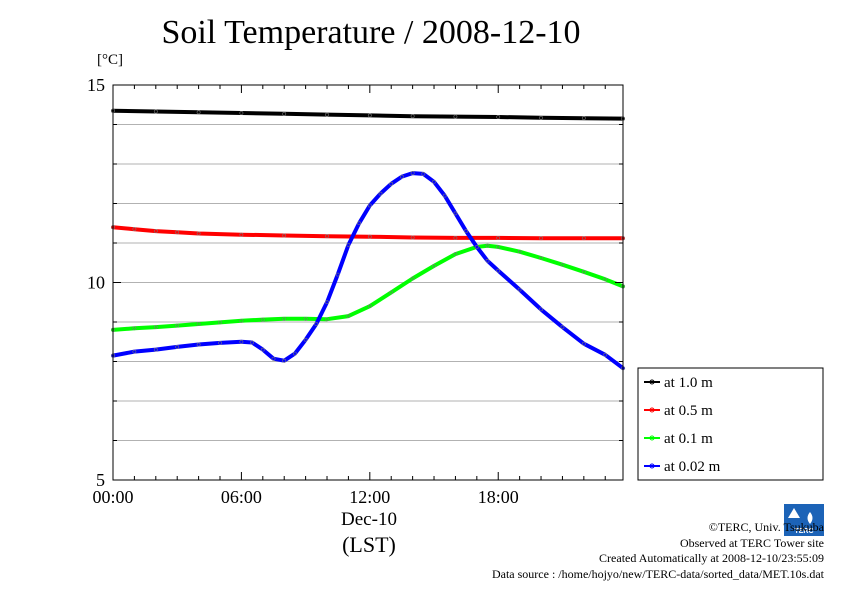 The image size is (842, 595). Describe the element at coordinates (688, 411) in the screenshot. I see `legend-label: at 0.5 m` at that location.